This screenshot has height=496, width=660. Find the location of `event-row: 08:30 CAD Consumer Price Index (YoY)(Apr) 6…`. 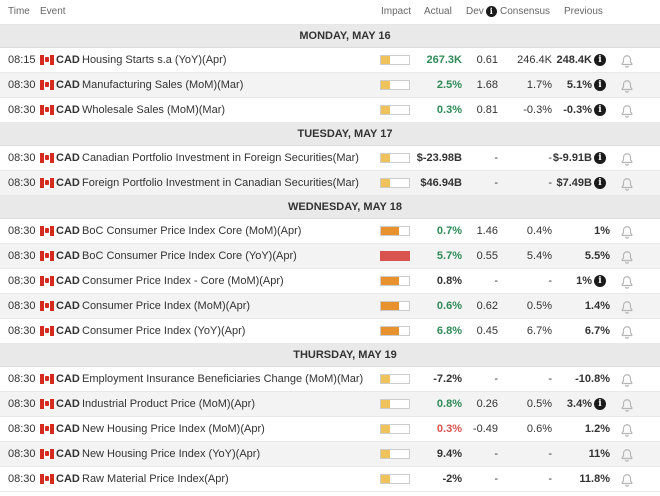

event-row: 08:30 CAD Consumer Price Index (YoY)(Apr) 6… is located at coordinates (330, 331).